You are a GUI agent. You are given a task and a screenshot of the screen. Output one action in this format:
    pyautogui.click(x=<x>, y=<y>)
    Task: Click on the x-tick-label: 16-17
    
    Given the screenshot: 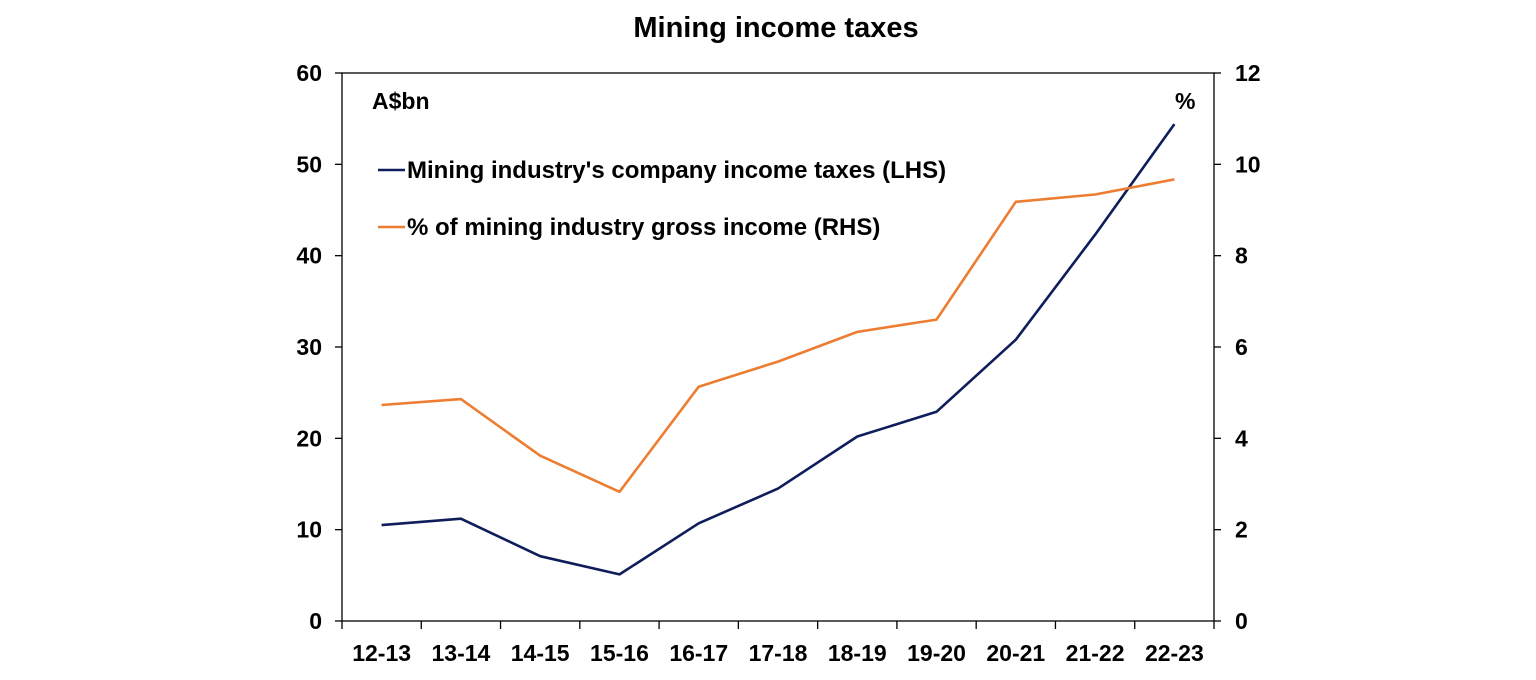 What is the action you would take?
    pyautogui.click(x=698, y=653)
    